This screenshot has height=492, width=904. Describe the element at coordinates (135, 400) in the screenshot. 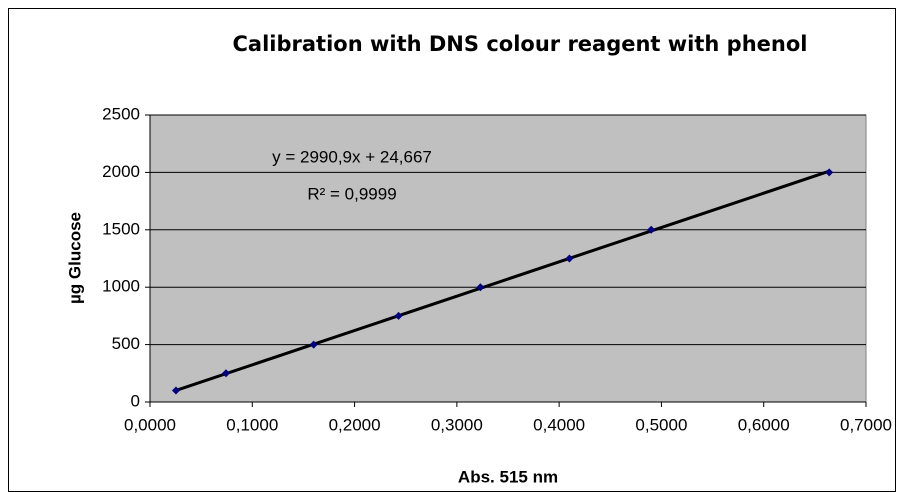

I see `y-tick-label: 0` at that location.